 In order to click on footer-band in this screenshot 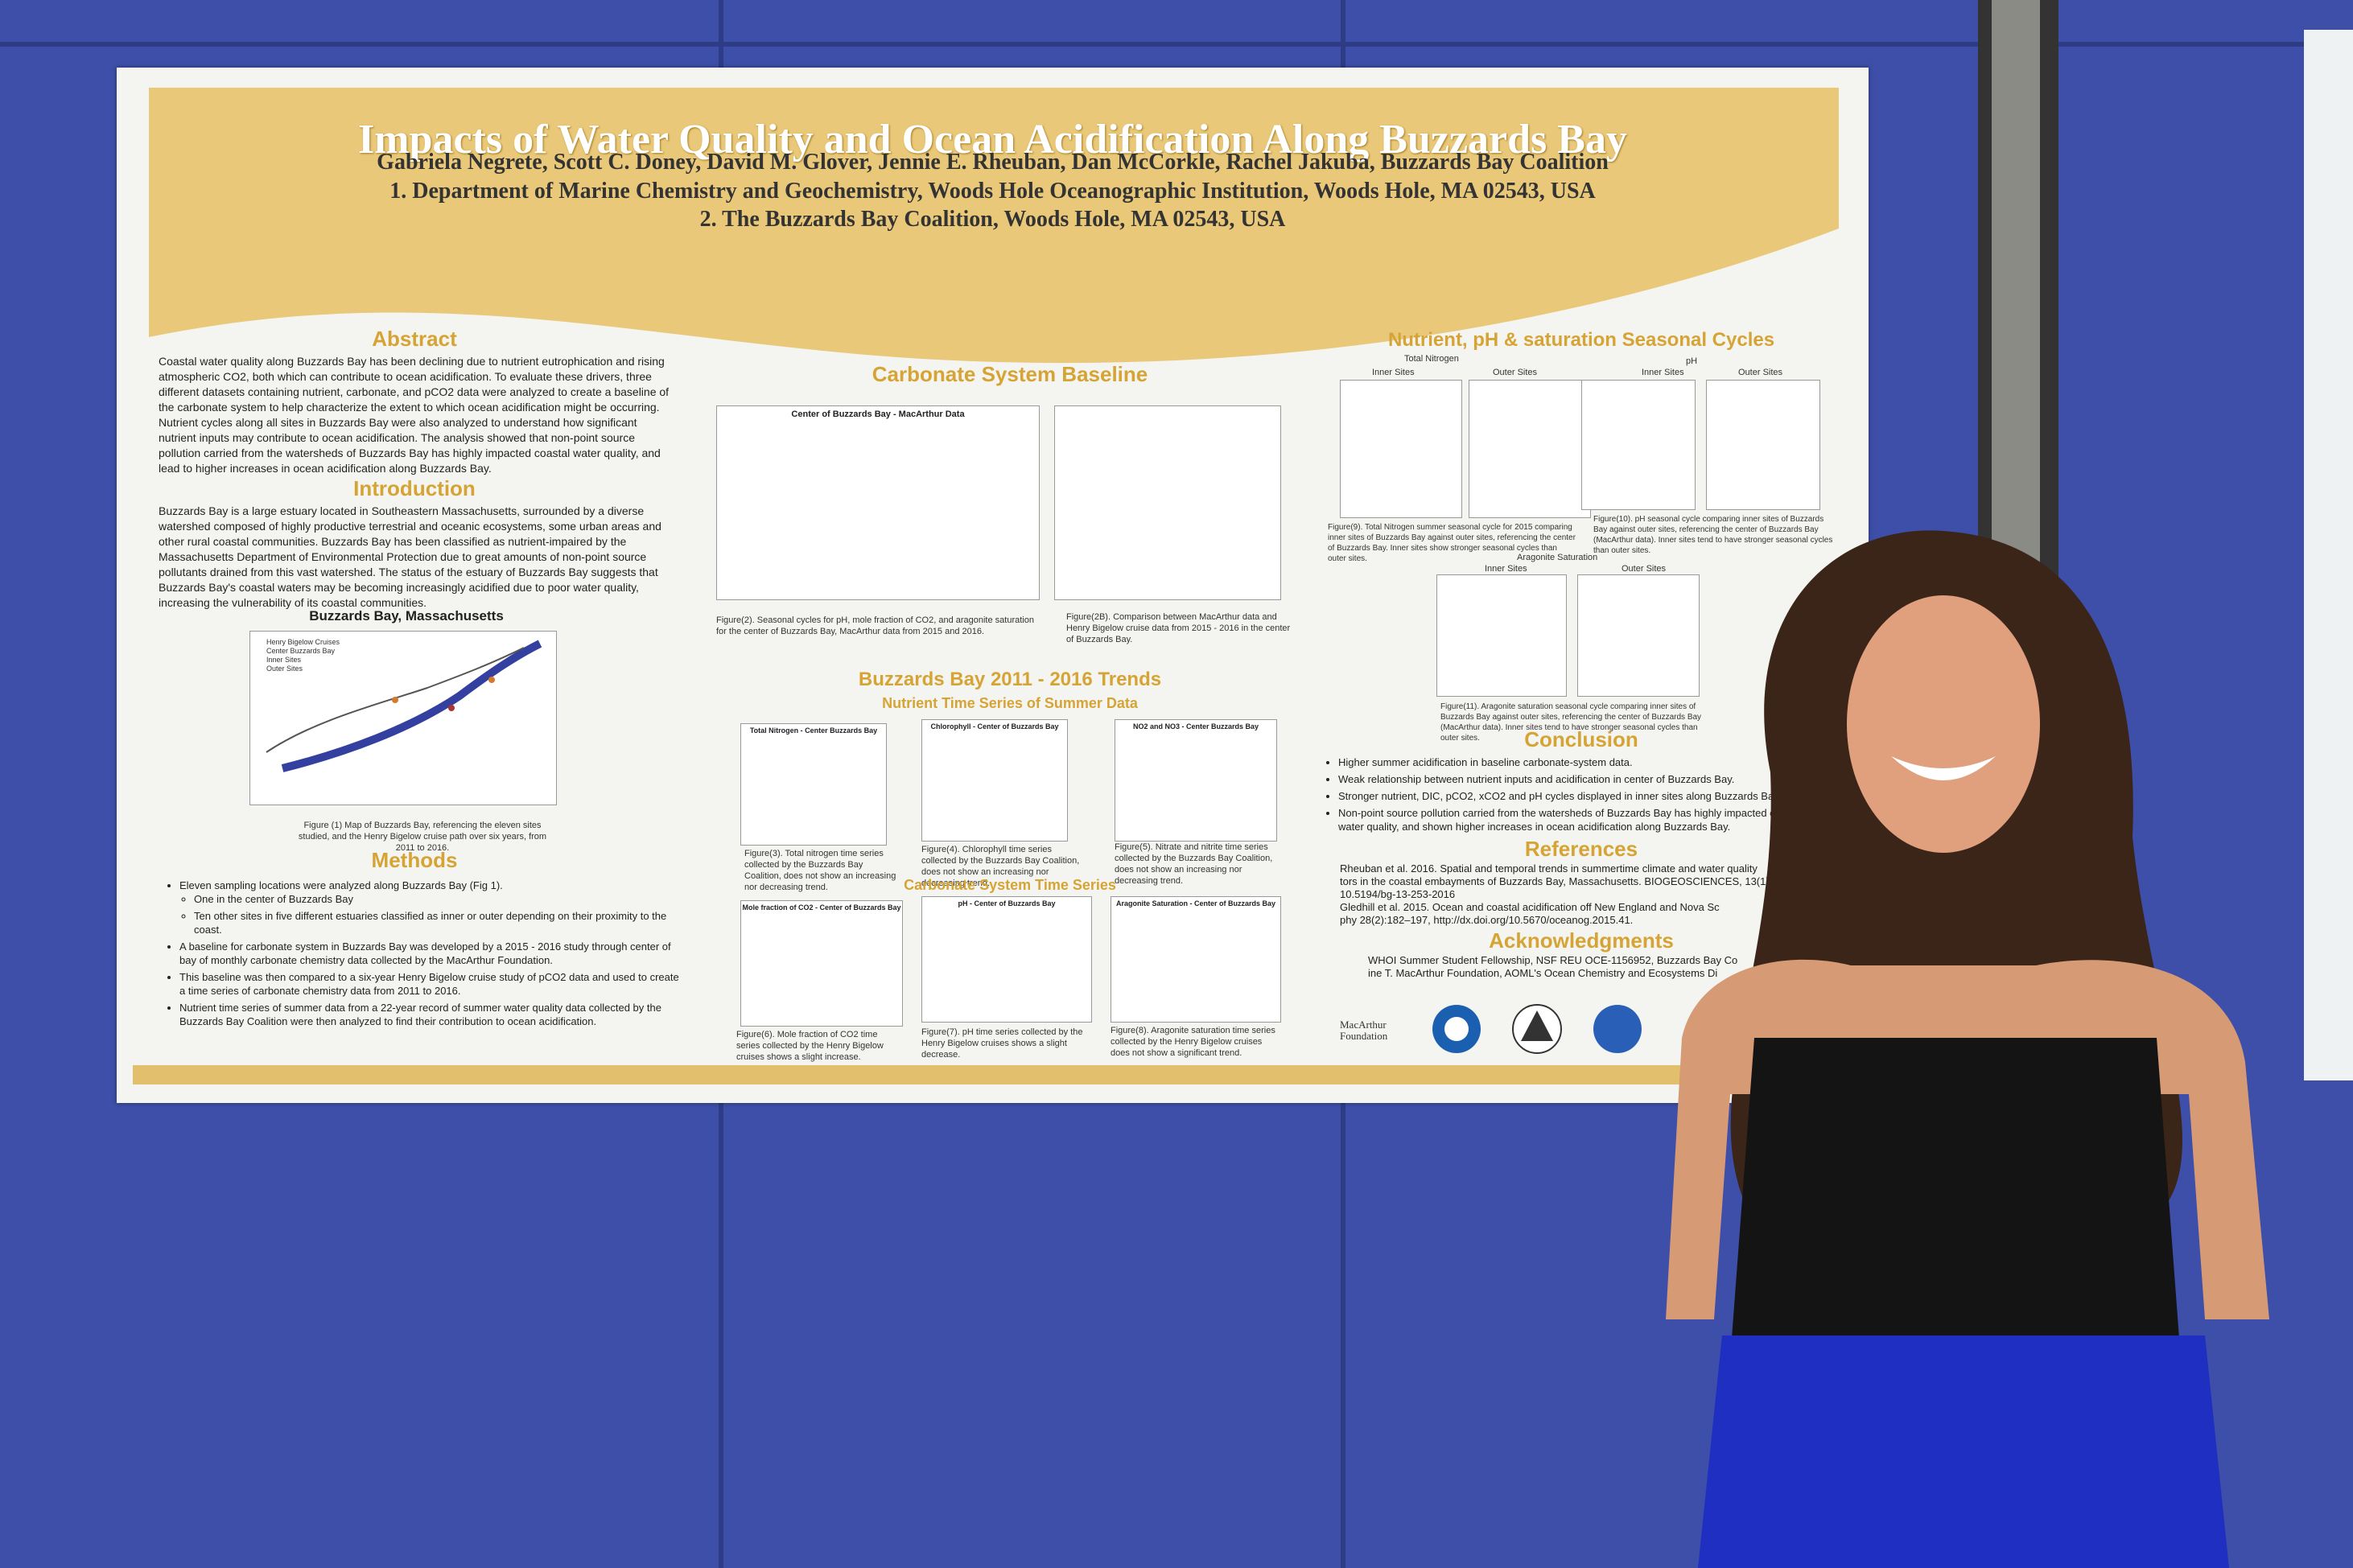, I will do `click(990, 1074)`.